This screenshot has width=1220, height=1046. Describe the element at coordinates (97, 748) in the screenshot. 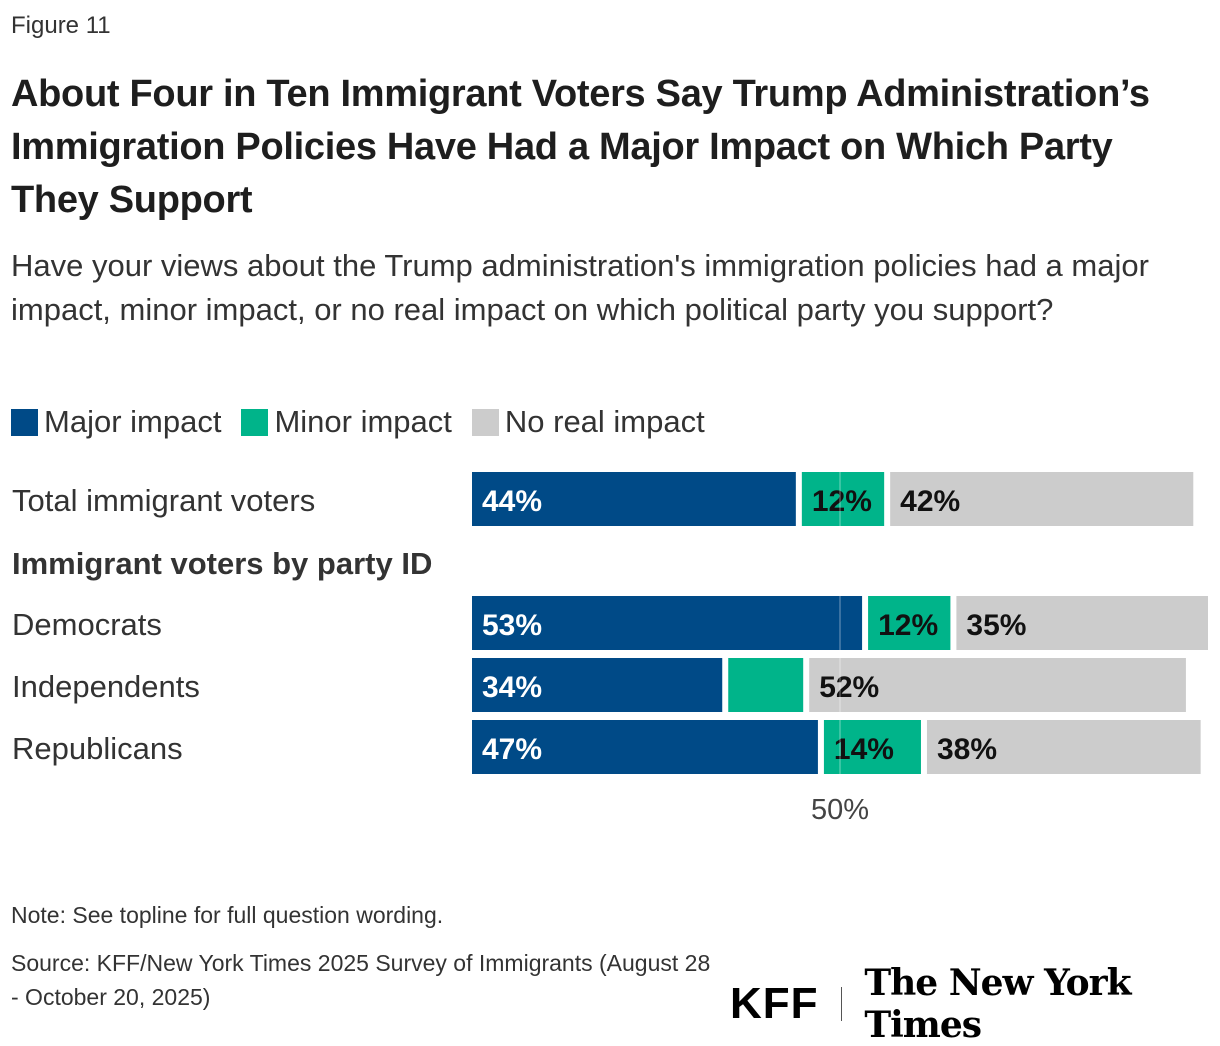

I see `category-label: Republicans` at that location.